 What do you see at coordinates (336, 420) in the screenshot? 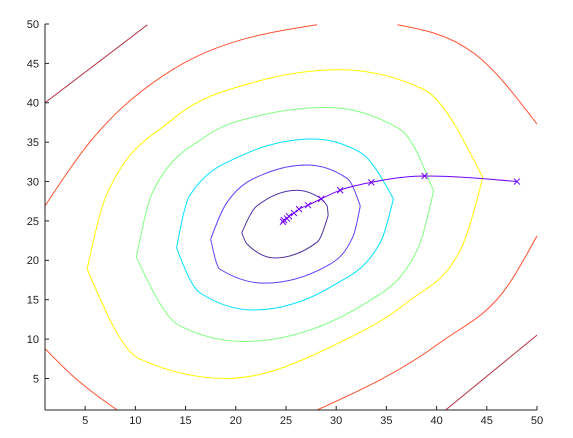
I see `x-tick-label: 30` at bounding box center [336, 420].